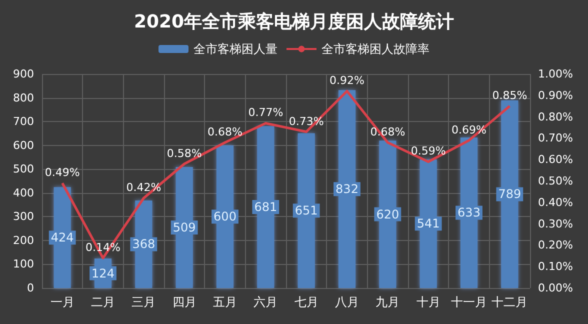  I want to click on legend-label: 全市客梯困人量, so click(236, 49).